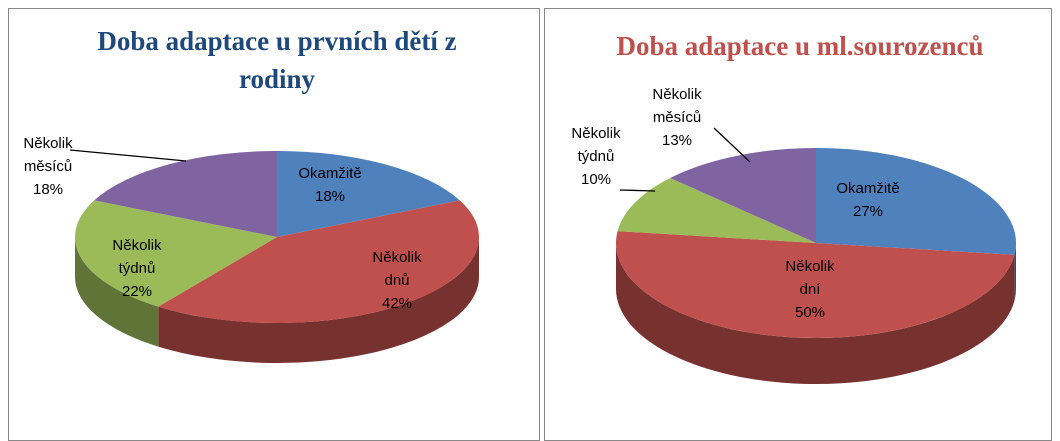 This screenshot has width=1060, height=441. What do you see at coordinates (396, 280) in the screenshot?
I see `label-line: dnů` at bounding box center [396, 280].